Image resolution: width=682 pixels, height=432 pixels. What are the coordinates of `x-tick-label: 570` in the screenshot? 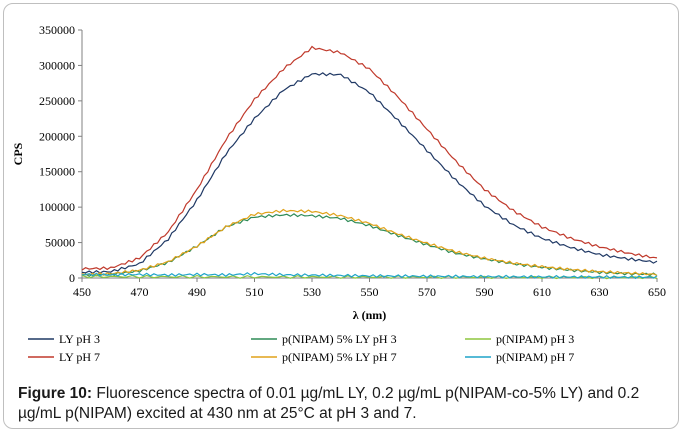 It's located at (427, 292).